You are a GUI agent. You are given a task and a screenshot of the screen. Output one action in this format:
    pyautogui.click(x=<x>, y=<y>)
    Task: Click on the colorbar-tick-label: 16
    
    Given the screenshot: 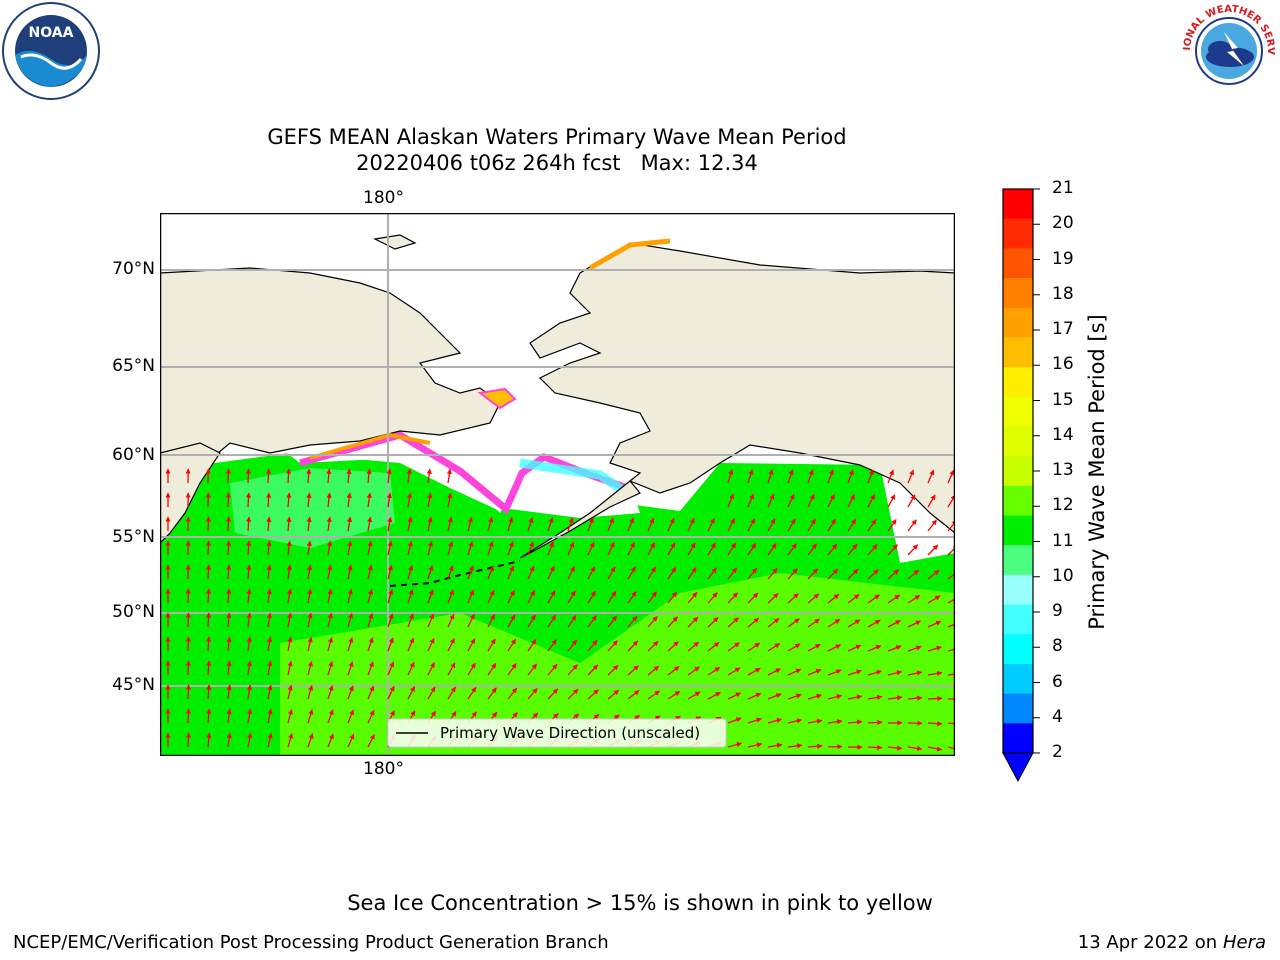 What is the action you would take?
    pyautogui.click(x=1063, y=364)
    